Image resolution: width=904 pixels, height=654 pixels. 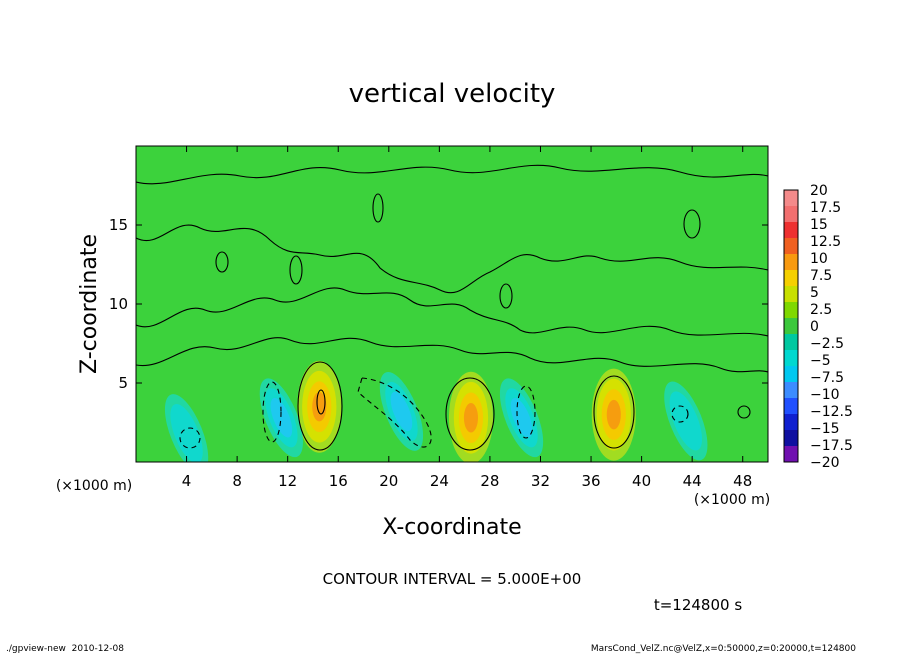 I want to click on contour-updraft-1-inner, so click(x=321, y=402).